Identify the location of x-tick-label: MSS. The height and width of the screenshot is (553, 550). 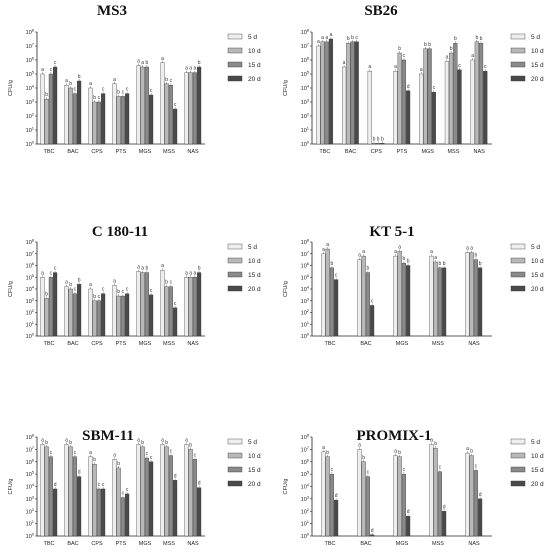
(438, 544).